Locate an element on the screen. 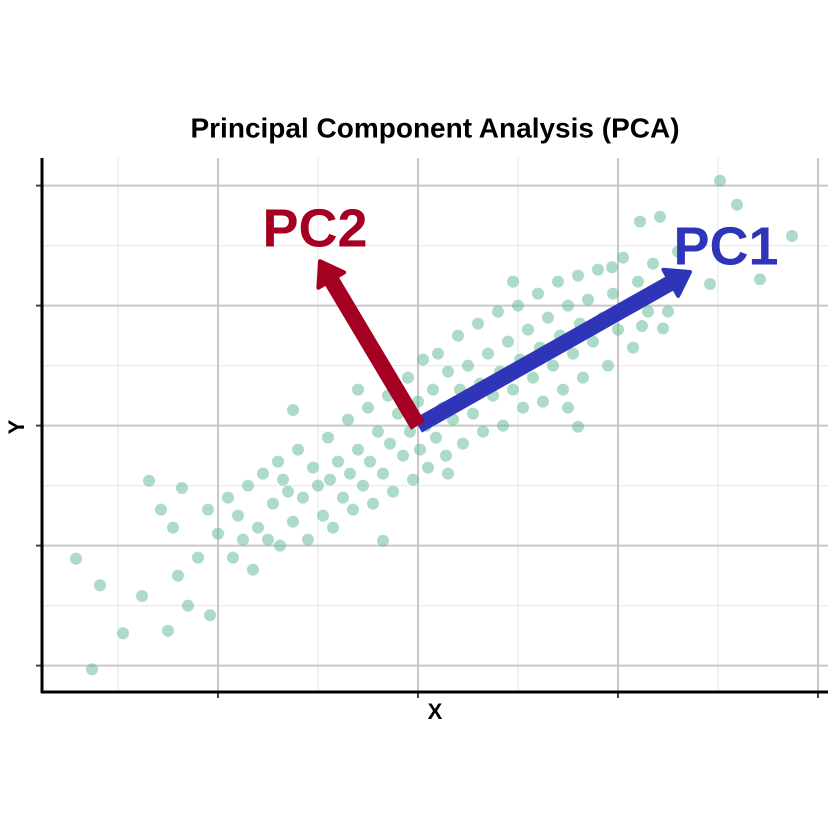  x-axis-label: X is located at coordinates (435, 711).